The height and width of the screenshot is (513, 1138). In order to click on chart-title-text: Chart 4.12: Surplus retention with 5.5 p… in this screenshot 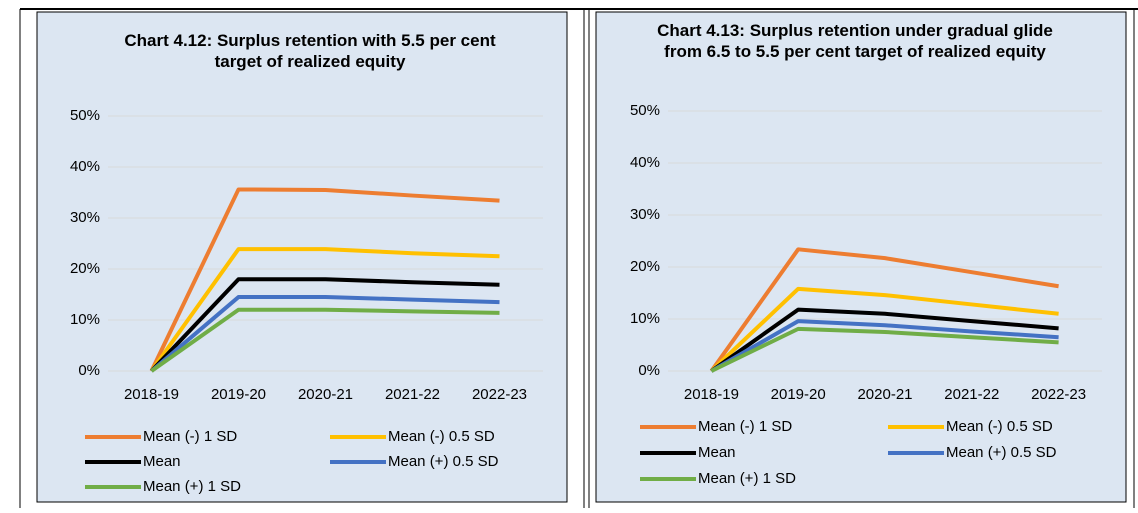, I will do `click(310, 51)`.